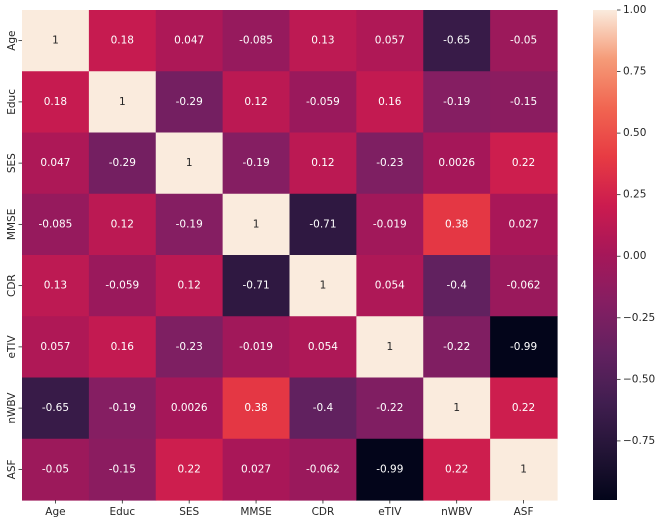 This screenshot has width=662, height=524. I want to click on cell-annotation: -0.71, so click(255, 286).